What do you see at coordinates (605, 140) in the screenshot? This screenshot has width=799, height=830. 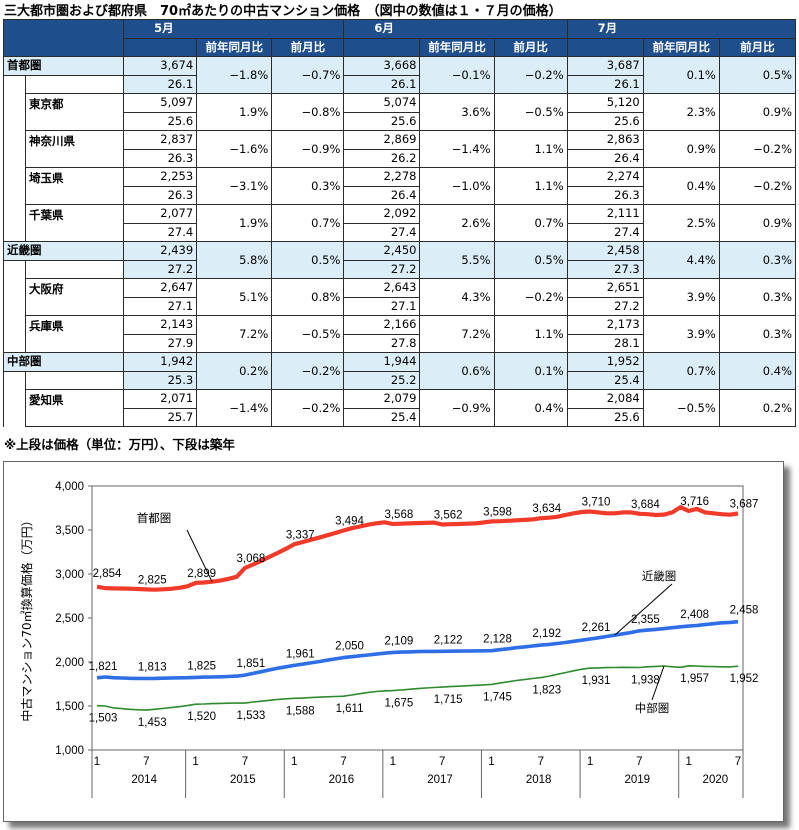 I see `price-cell: 2,863` at bounding box center [605, 140].